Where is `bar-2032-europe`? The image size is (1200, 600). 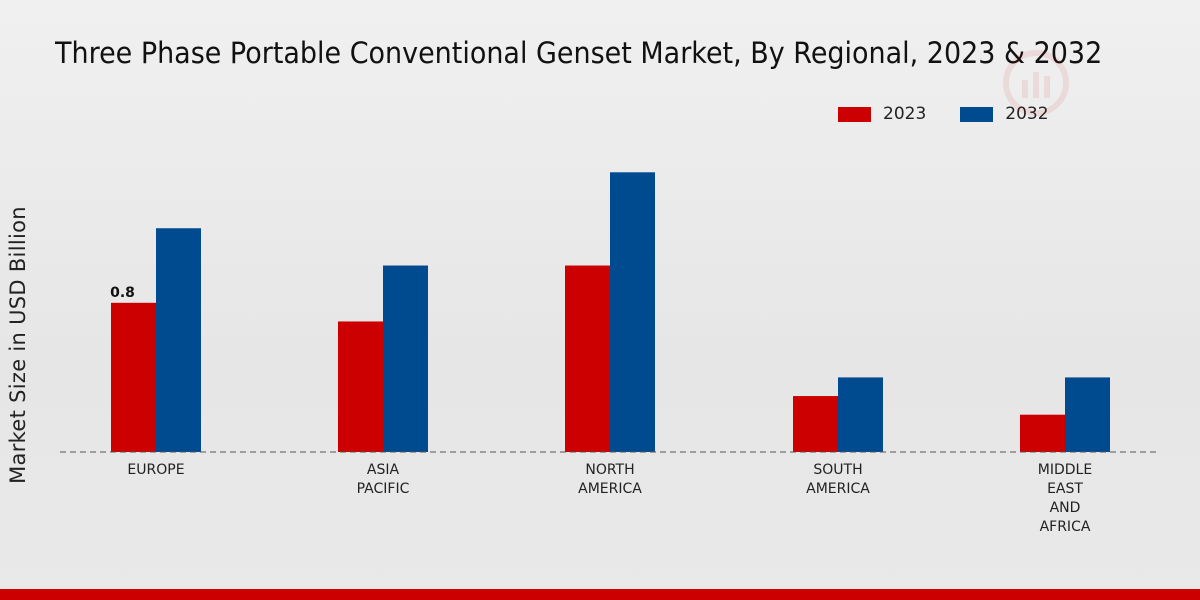
bar-2032-europe is located at coordinates (178, 340).